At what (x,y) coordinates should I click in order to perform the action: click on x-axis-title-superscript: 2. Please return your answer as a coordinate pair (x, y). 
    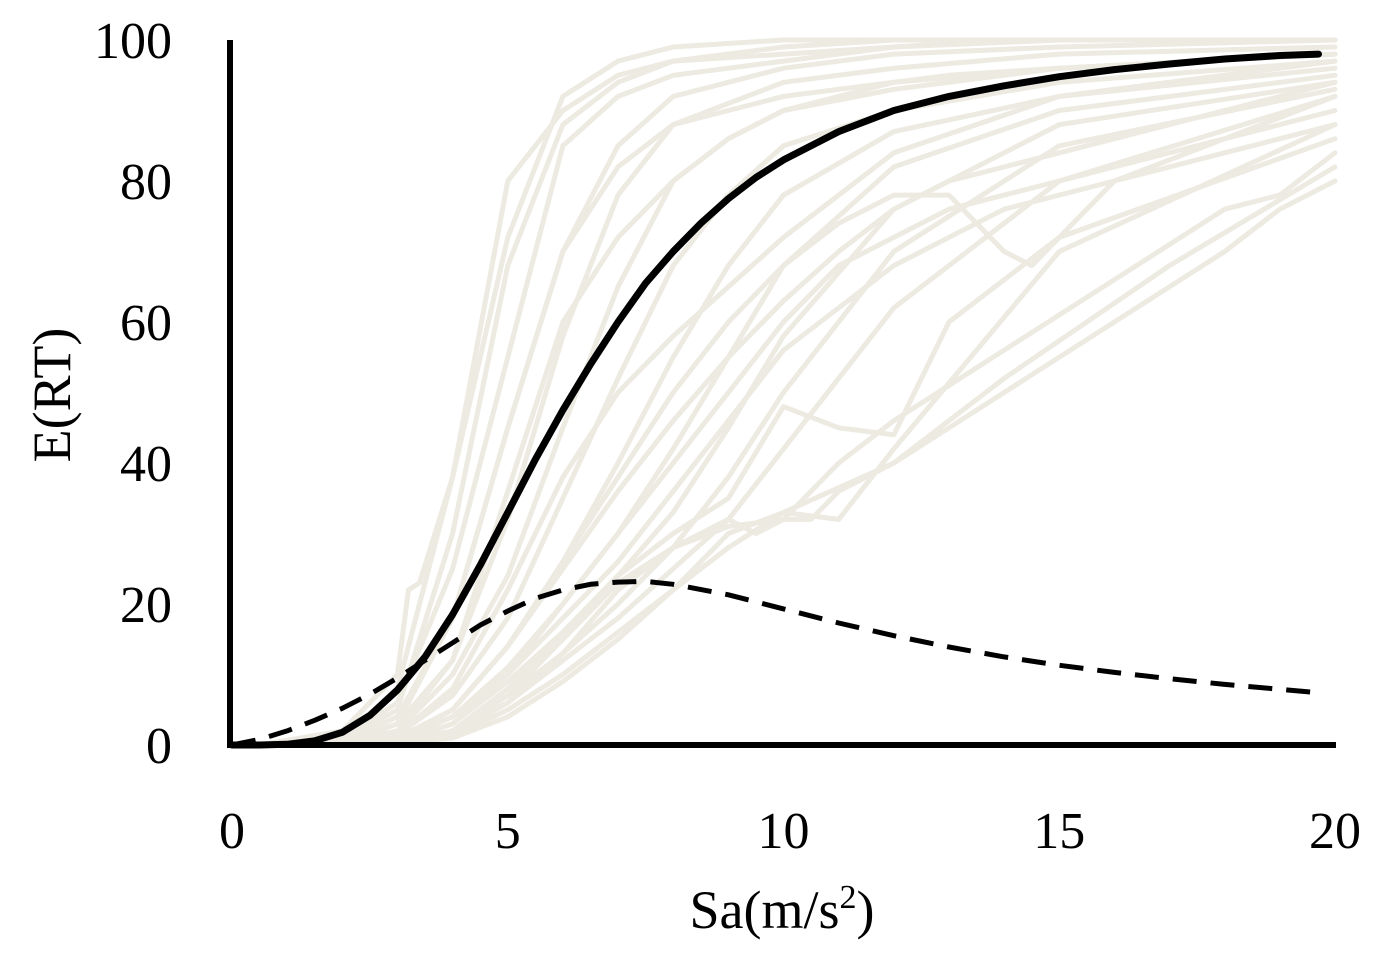
    Looking at the image, I should click on (848, 897).